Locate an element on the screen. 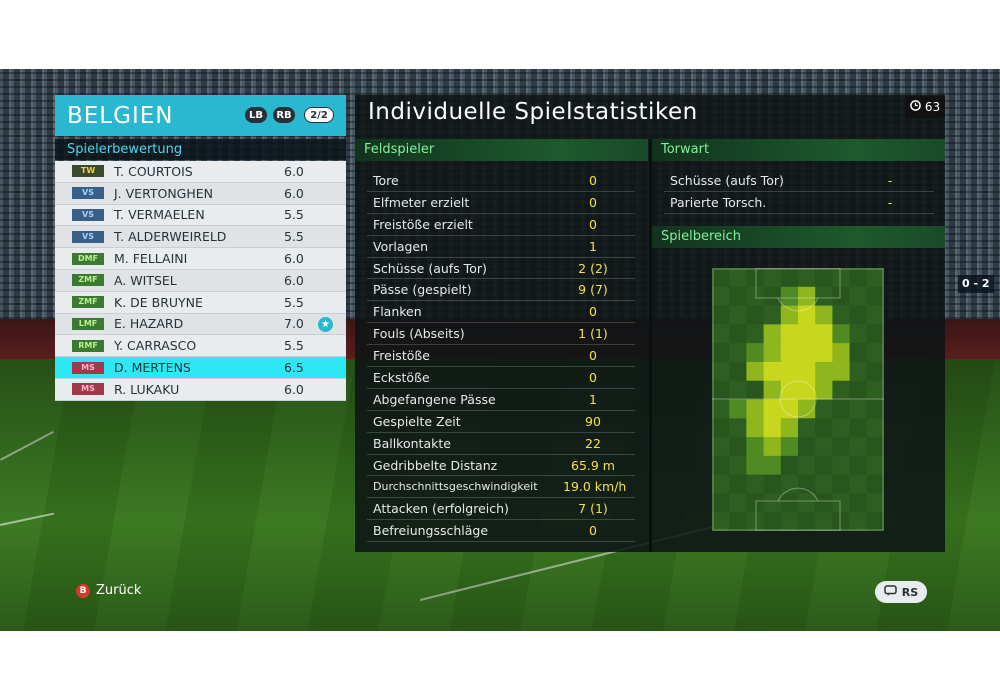 This screenshot has height=700, width=1000. stat-row: Abgefangene Pässe 1 is located at coordinates (501, 400).